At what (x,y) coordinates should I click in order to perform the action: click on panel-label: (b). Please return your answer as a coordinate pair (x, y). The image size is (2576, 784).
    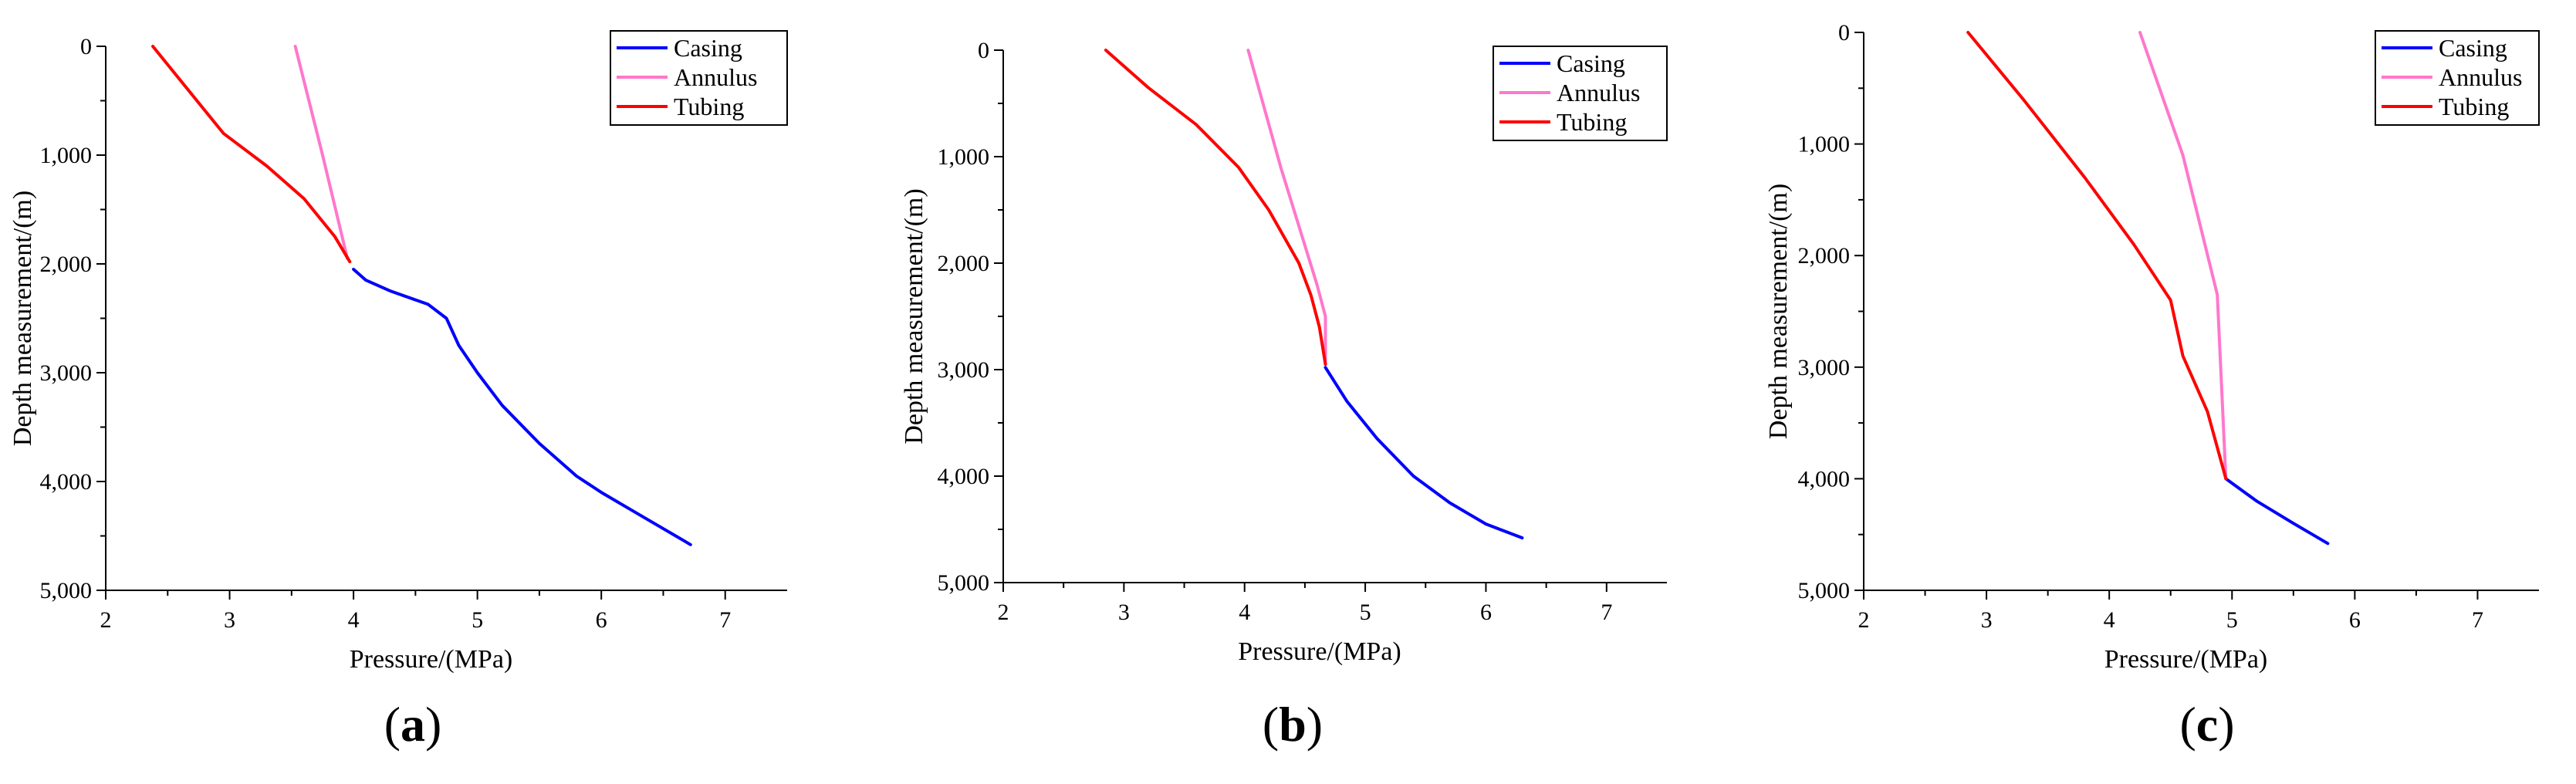
    Looking at the image, I should click on (1293, 724).